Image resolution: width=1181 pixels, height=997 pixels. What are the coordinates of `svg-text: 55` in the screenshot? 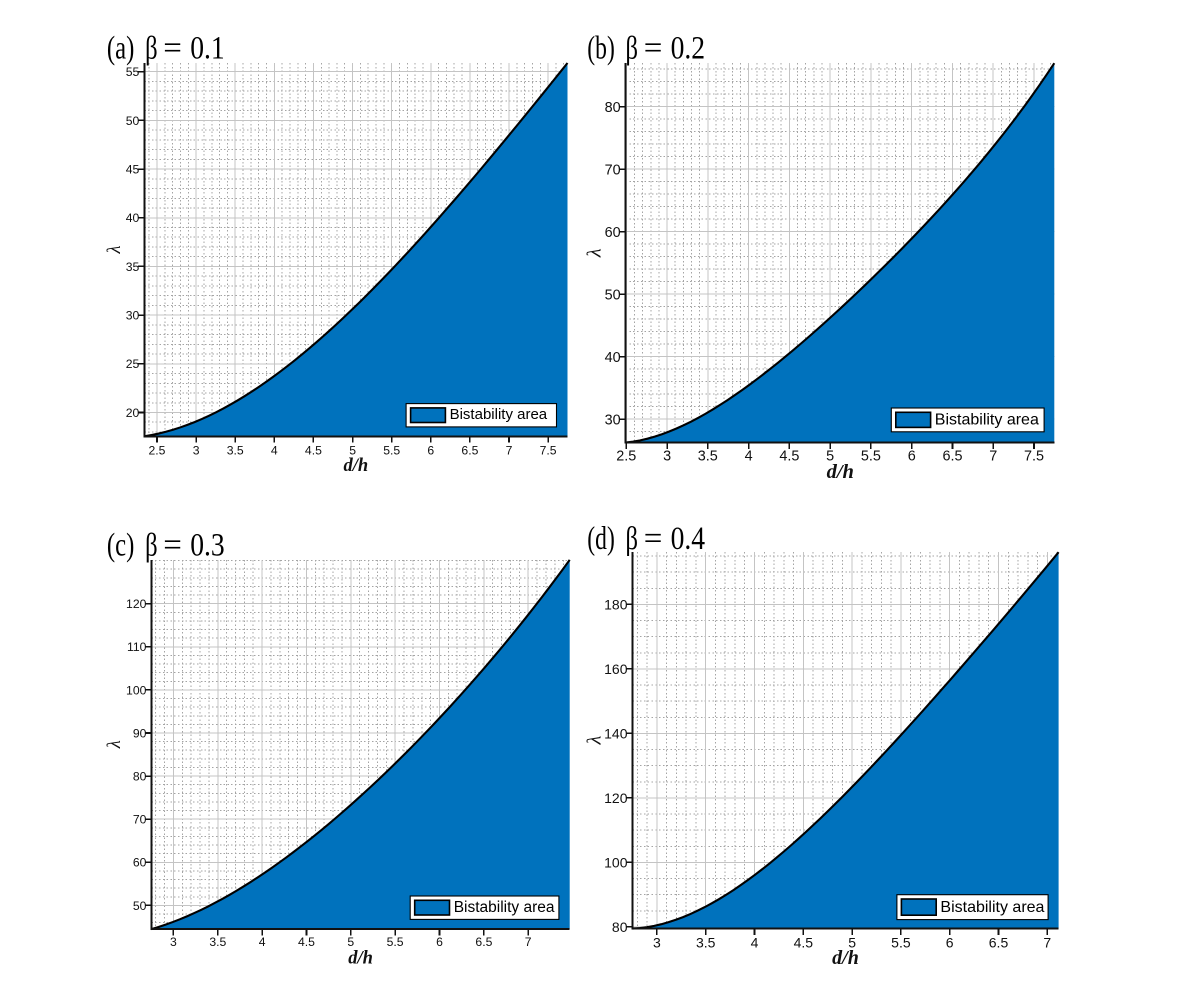 It's located at (133, 72).